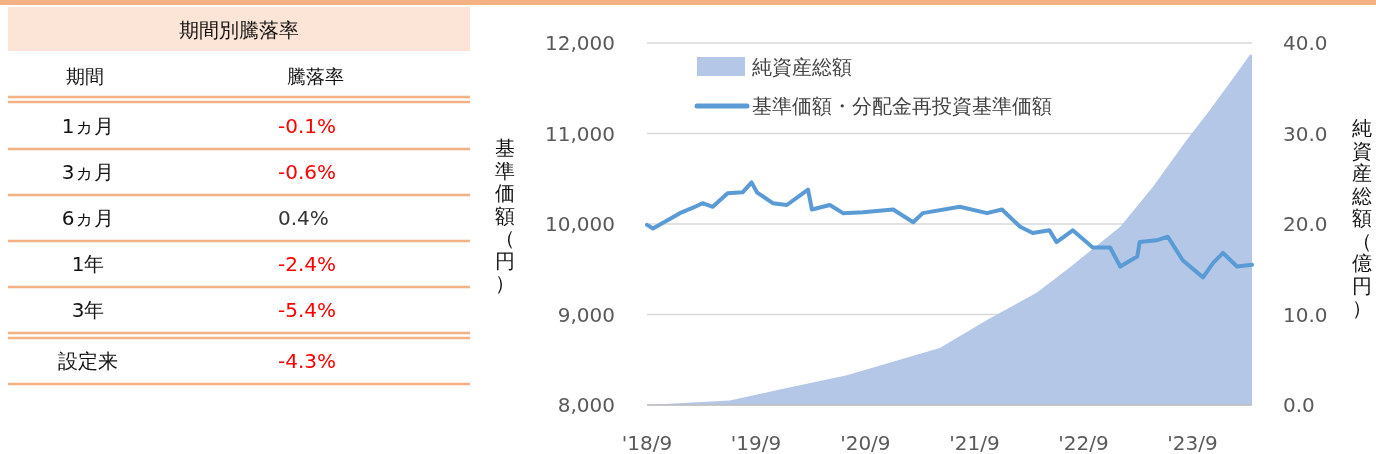 The width and height of the screenshot is (1376, 454). I want to click on x-tick-label: '22/9, so click(1083, 442).